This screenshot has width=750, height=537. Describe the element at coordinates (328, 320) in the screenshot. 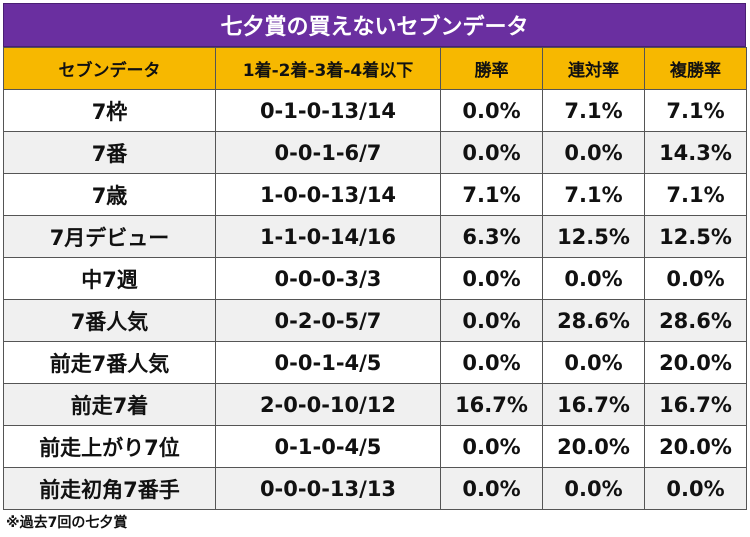

I see `cell-results: 0-2-0-5/7` at that location.